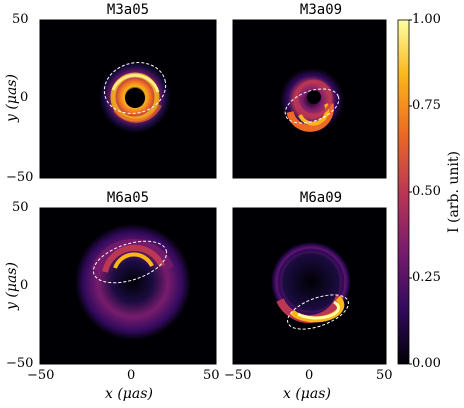 This screenshot has height=408, width=464. Describe the element at coordinates (426, 105) in the screenshot. I see `colorbar-tick-0.75: 0.75` at that location.